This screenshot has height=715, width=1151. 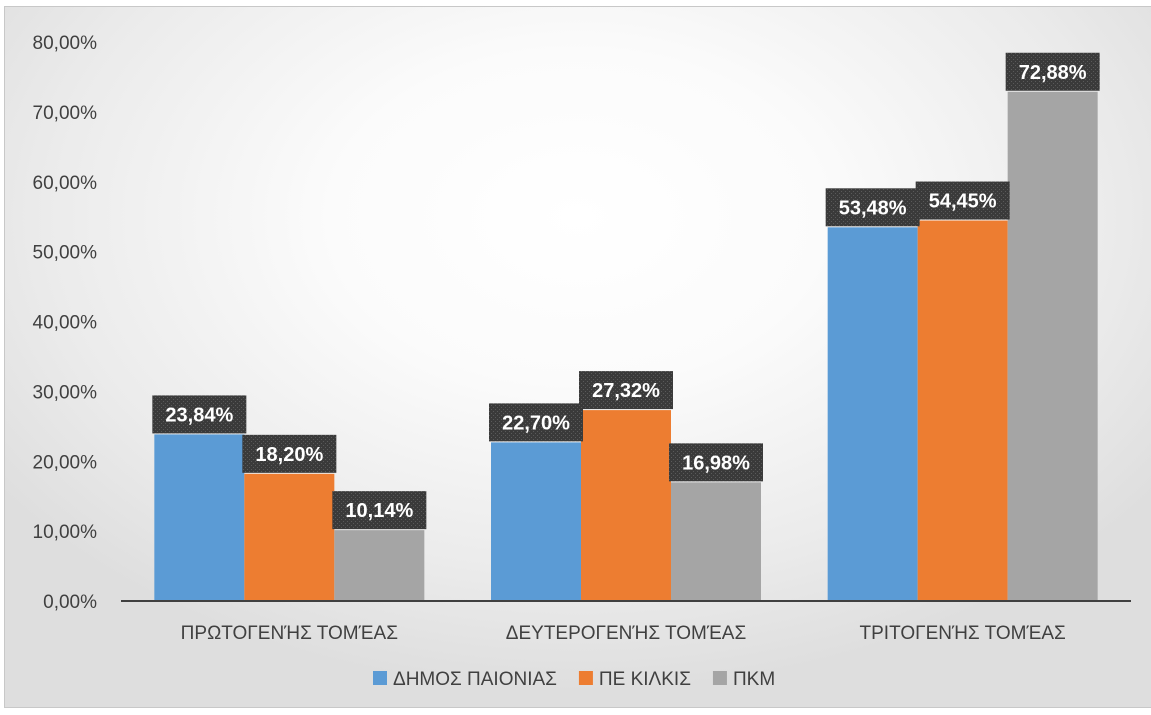 What do you see at coordinates (65, 253) in the screenshot?
I see `y-tick-label: 50,00%` at bounding box center [65, 253].